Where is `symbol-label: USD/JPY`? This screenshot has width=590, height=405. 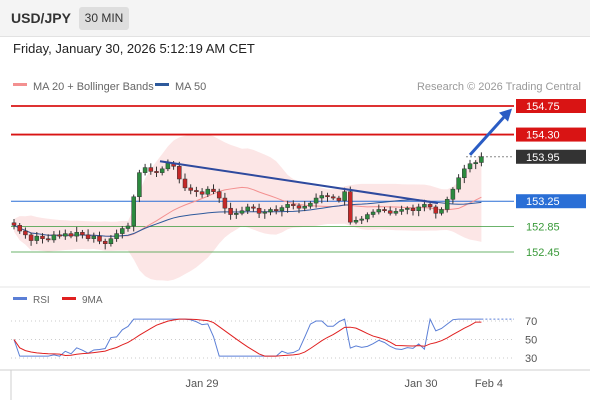 symbol-label: USD/JPY is located at coordinates (41, 18).